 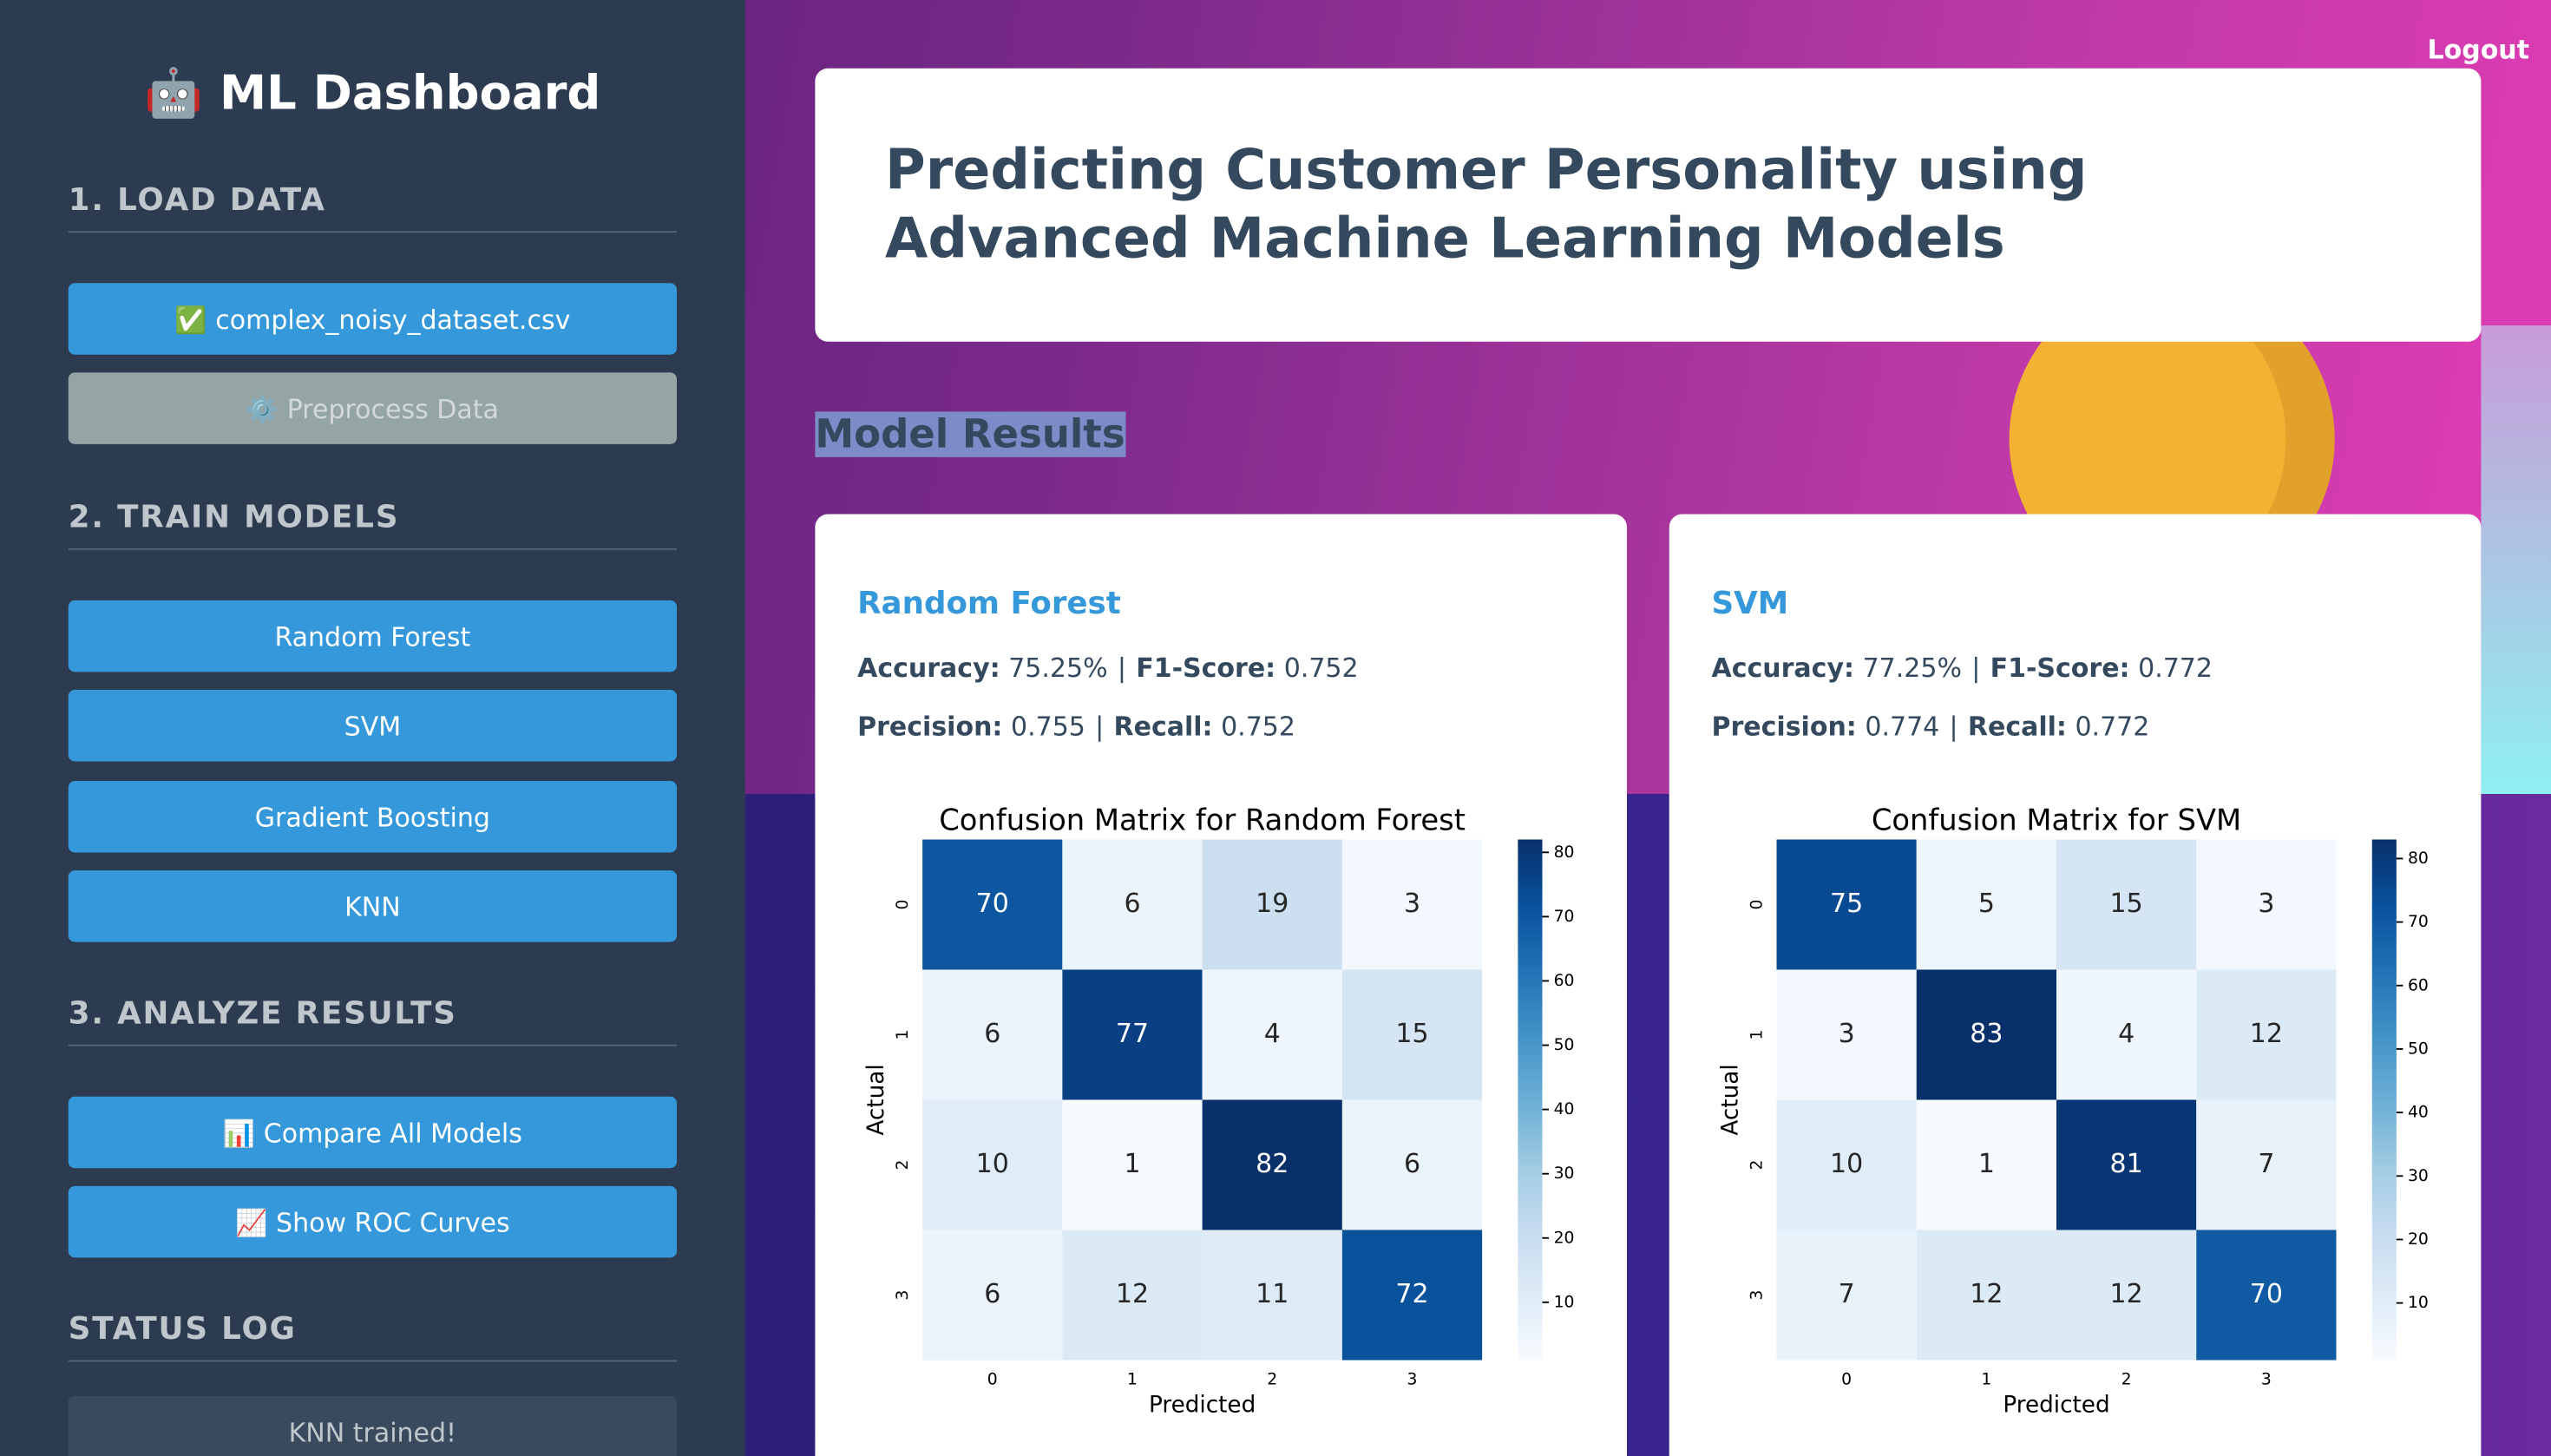 What do you see at coordinates (1202, 819) in the screenshot?
I see `chart-title: Confusion Matrix for Random Forest` at bounding box center [1202, 819].